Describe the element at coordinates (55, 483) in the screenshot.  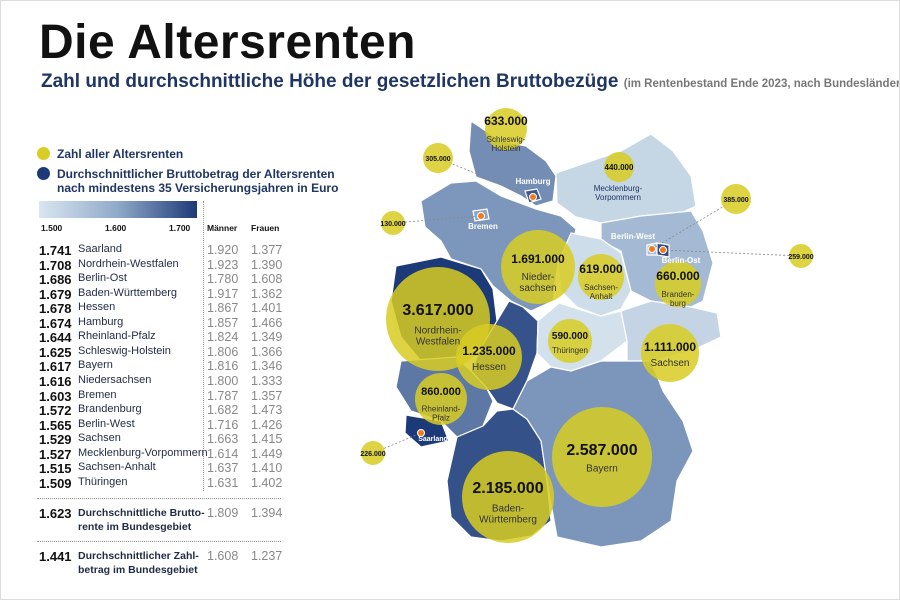
I see `row-average: 1.509` at that location.